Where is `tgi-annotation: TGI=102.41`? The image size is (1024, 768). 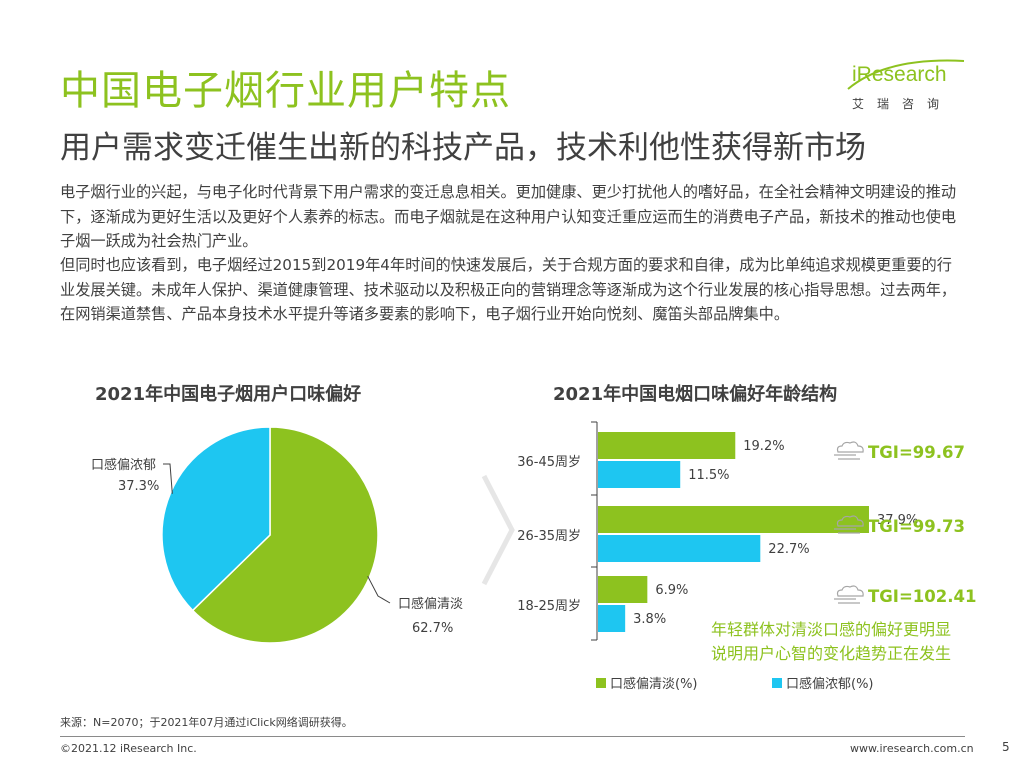
tgi-annotation: TGI=102.41 is located at coordinates (922, 596).